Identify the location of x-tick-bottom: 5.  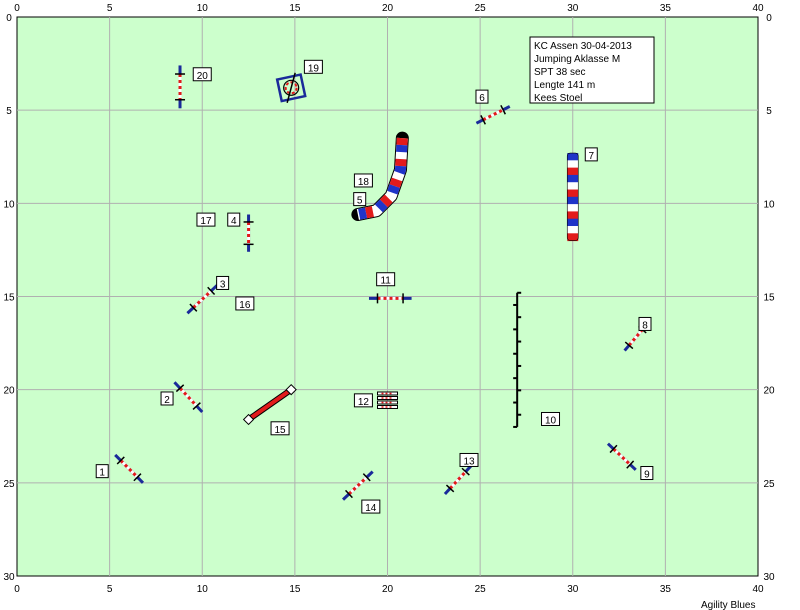
(110, 589).